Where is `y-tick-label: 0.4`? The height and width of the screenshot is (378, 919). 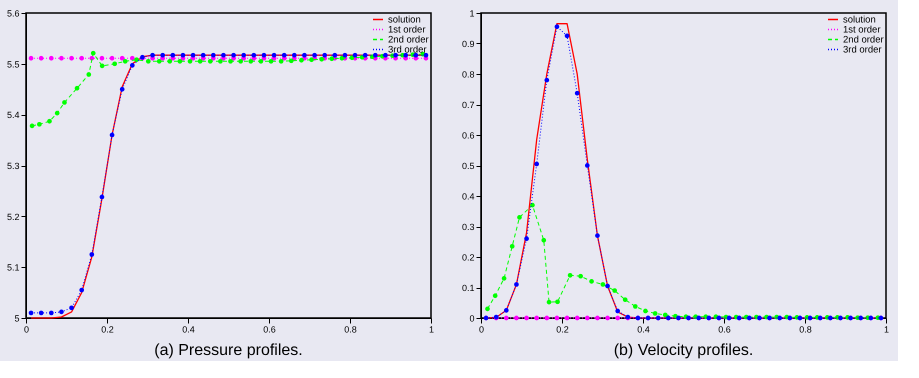 y-tick-label: 0.4 is located at coordinates (468, 197).